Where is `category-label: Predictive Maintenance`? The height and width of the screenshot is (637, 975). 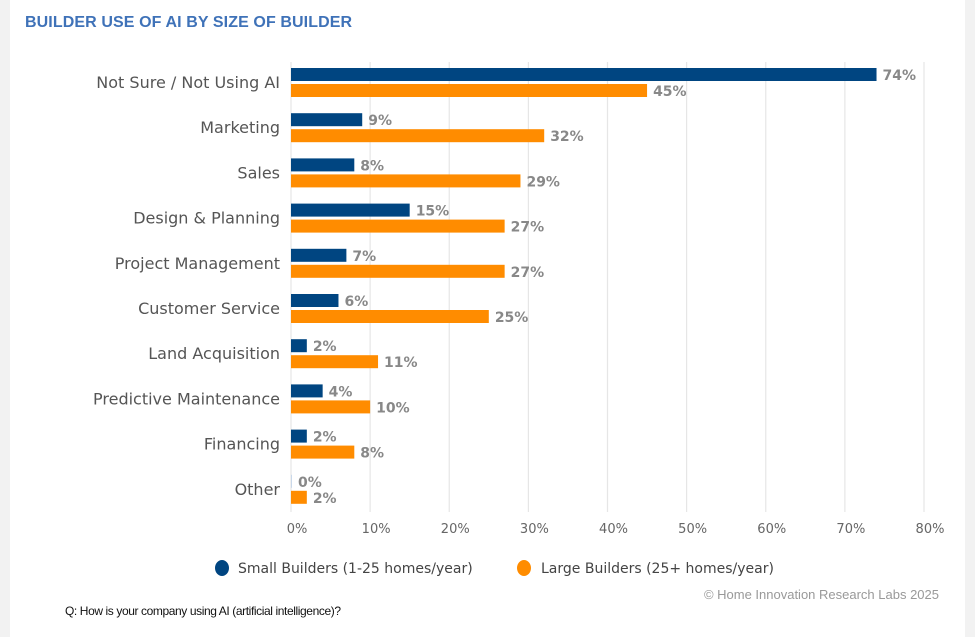
category-label: Predictive Maintenance is located at coordinates (186, 398).